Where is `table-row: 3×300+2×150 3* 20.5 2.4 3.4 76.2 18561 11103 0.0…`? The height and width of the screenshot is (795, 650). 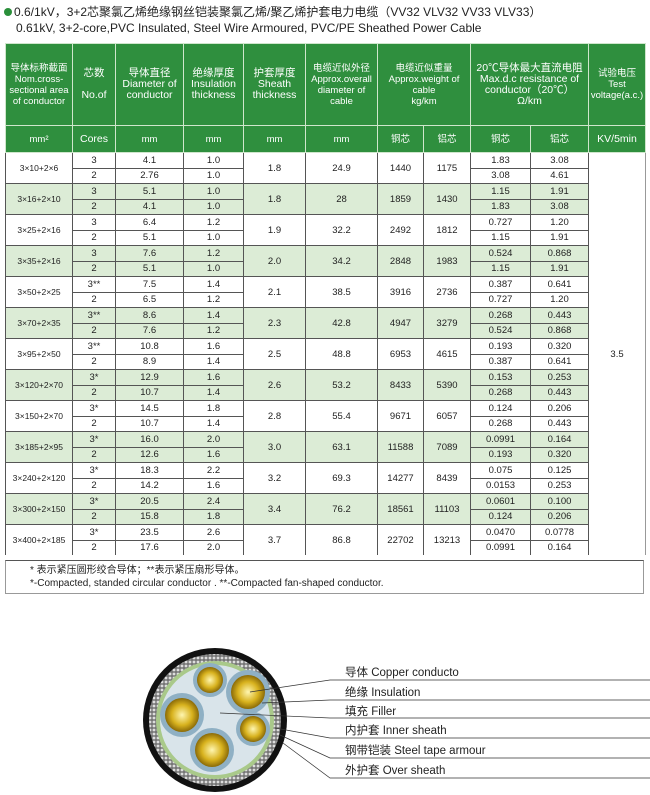 table-row: 3×300+2×150 3* 20.5 2.4 3.4 76.2 18561 11103 0.0… is located at coordinates (325, 509).